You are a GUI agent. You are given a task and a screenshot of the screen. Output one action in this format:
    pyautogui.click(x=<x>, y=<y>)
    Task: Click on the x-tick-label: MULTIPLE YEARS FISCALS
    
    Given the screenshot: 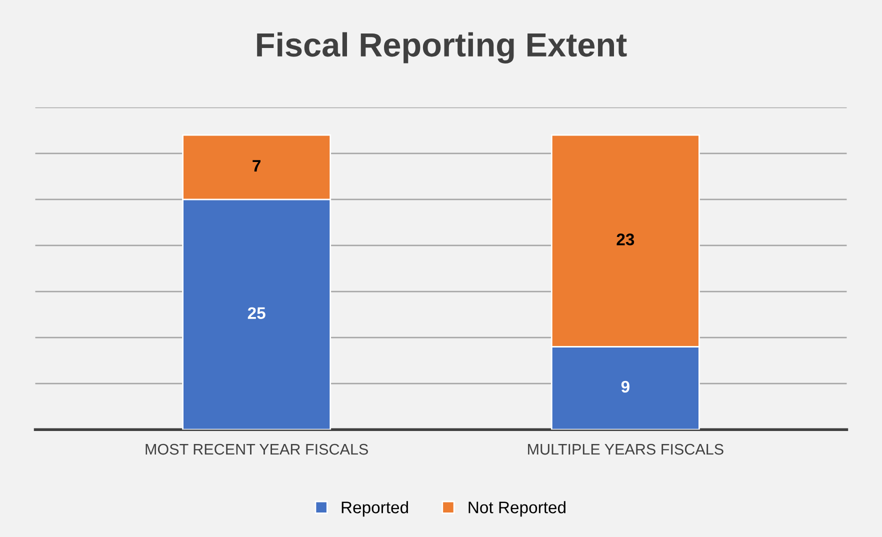 What is the action you would take?
    pyautogui.click(x=626, y=449)
    